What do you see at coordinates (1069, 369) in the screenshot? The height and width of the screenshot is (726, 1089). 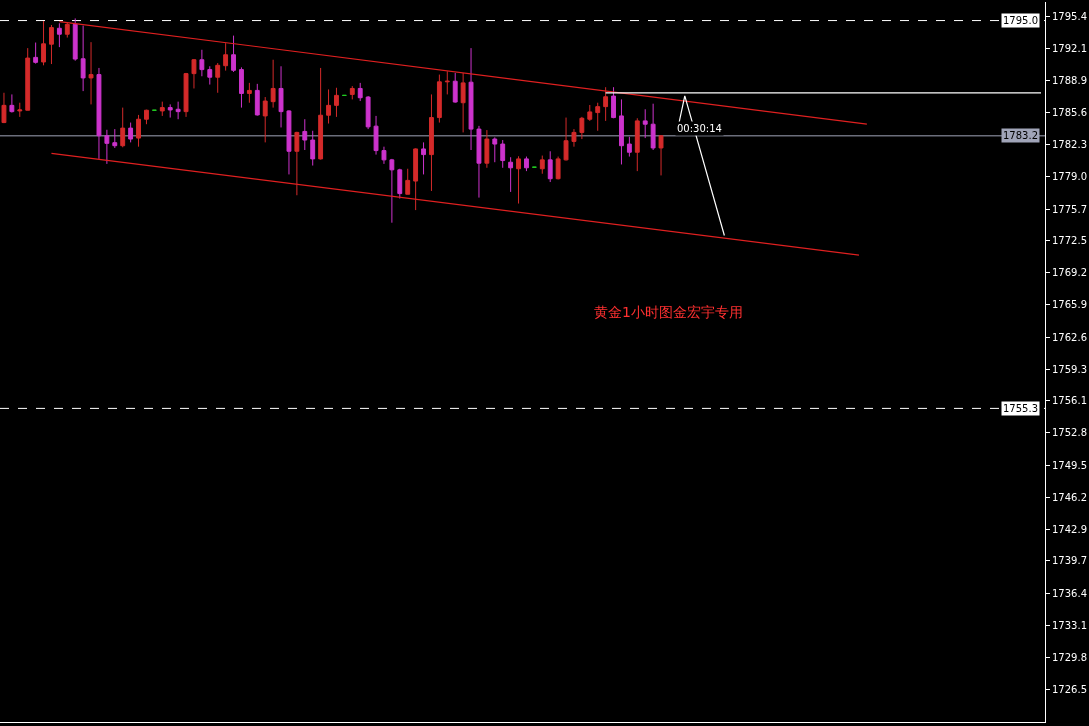 I see `y-tick-label: 1759.3` at bounding box center [1069, 369].